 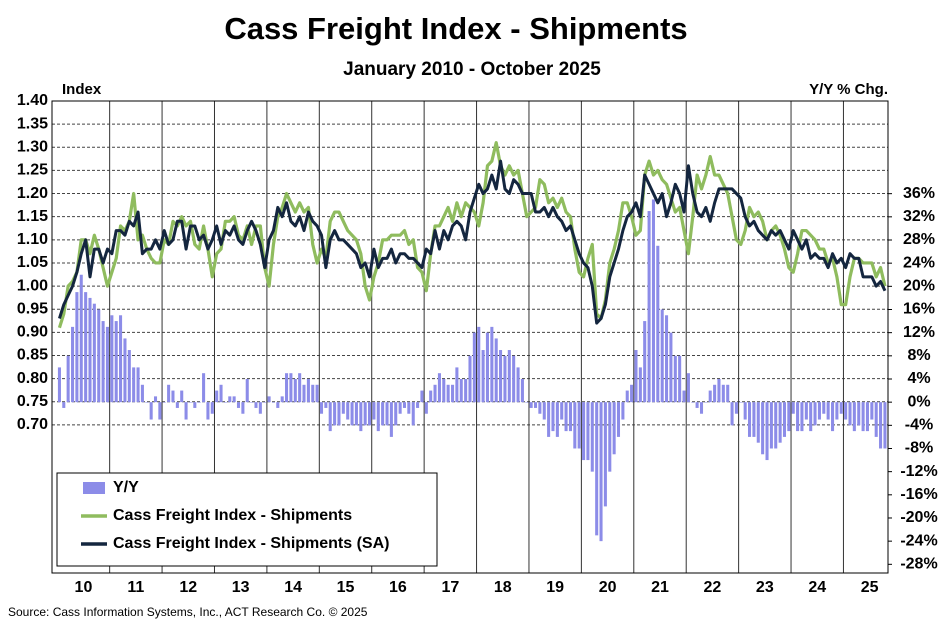 I want to click on y-tick-label: 1.40, so click(x=32, y=100).